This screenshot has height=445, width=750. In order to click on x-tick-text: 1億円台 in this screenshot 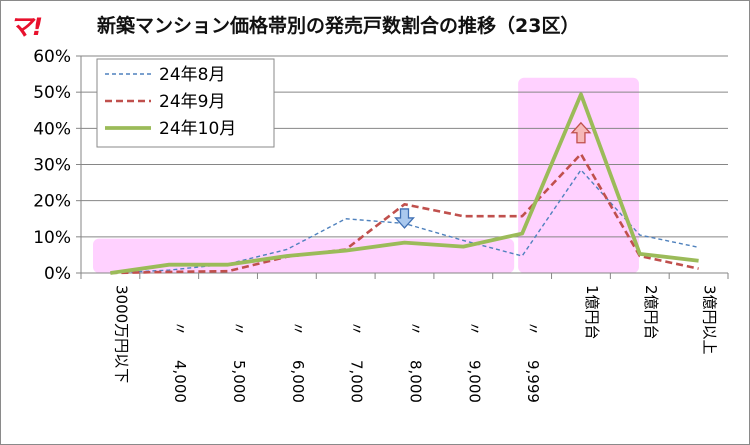, I will do `click(592, 312)`.